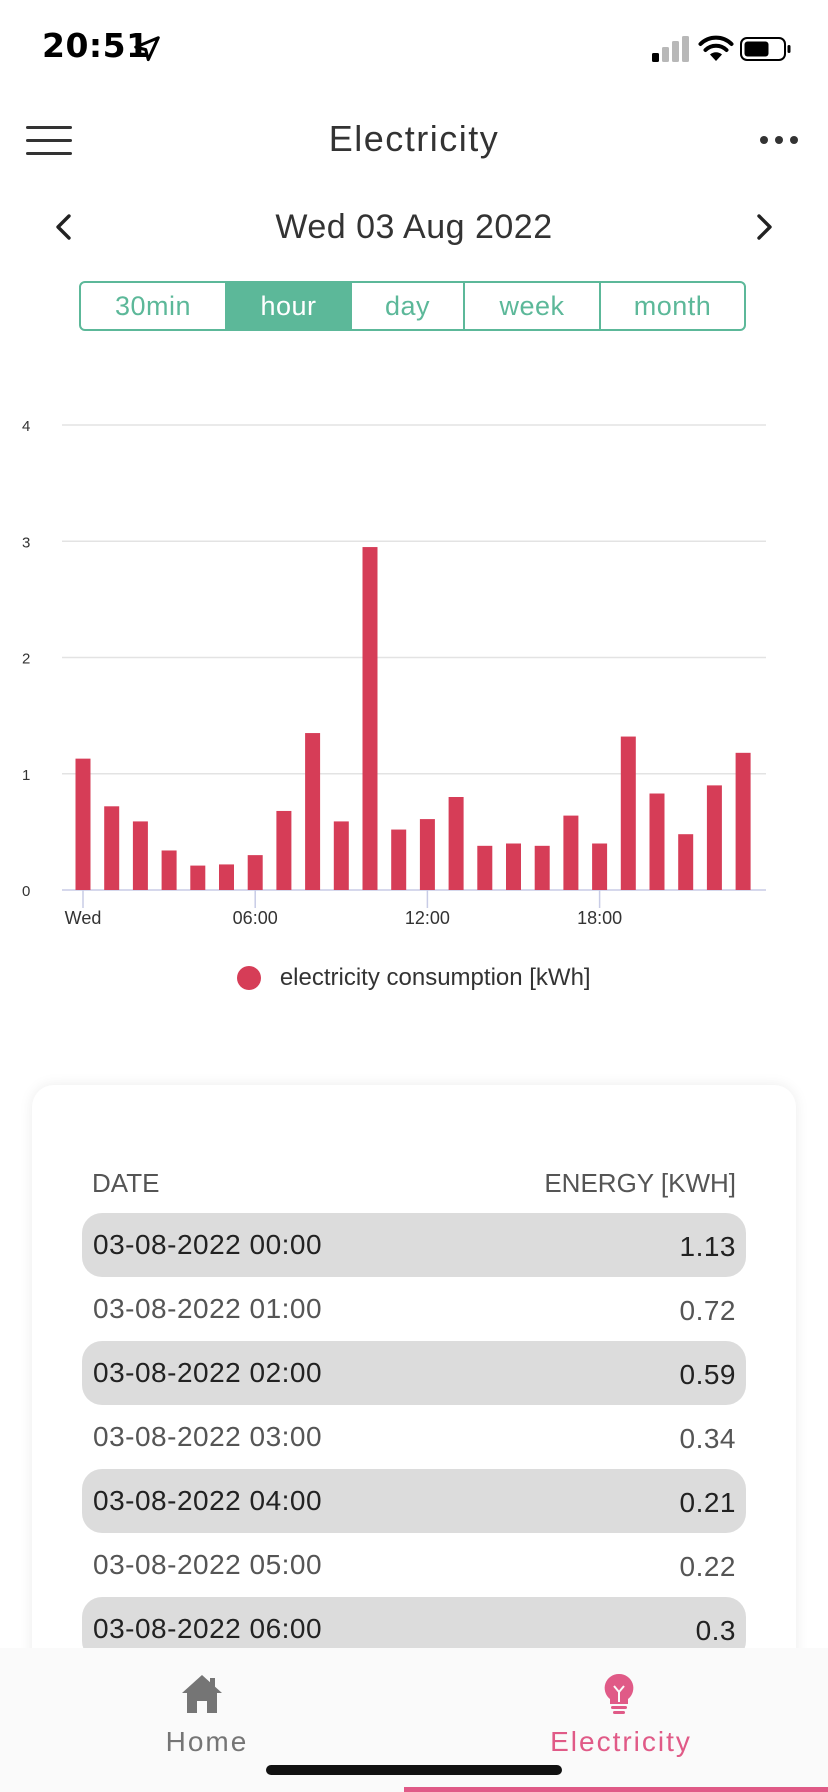 The width and height of the screenshot is (828, 1792). I want to click on segment-30min: 30min, so click(154, 306).